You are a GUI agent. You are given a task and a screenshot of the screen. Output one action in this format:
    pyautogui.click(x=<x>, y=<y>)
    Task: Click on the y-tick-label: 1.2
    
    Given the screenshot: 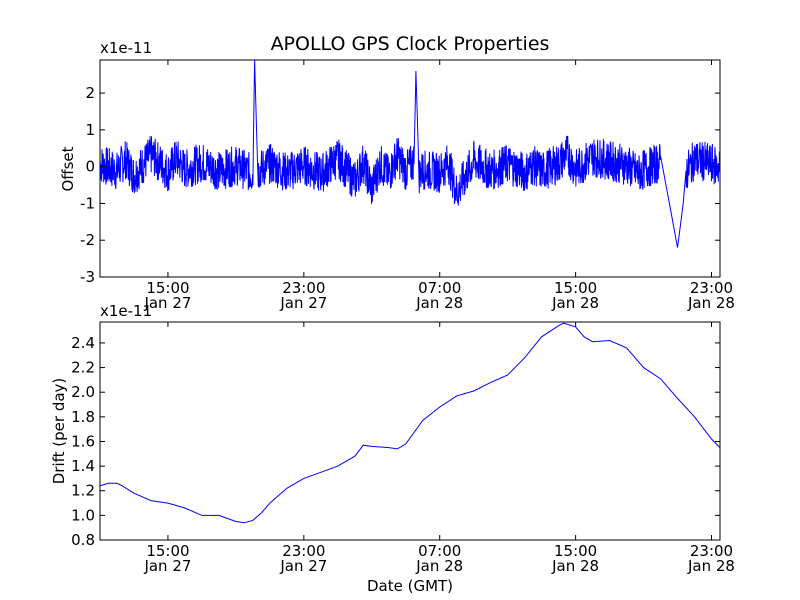 What is the action you would take?
    pyautogui.click(x=83, y=491)
    